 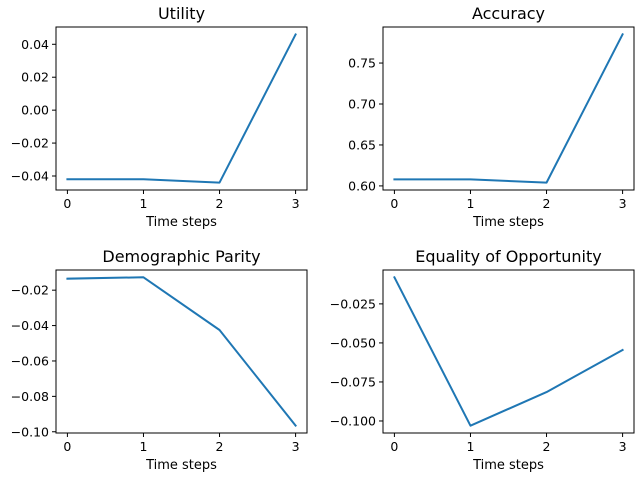 What do you see at coordinates (508, 256) in the screenshot?
I see `chart-title: Equality of Opportunity` at bounding box center [508, 256].